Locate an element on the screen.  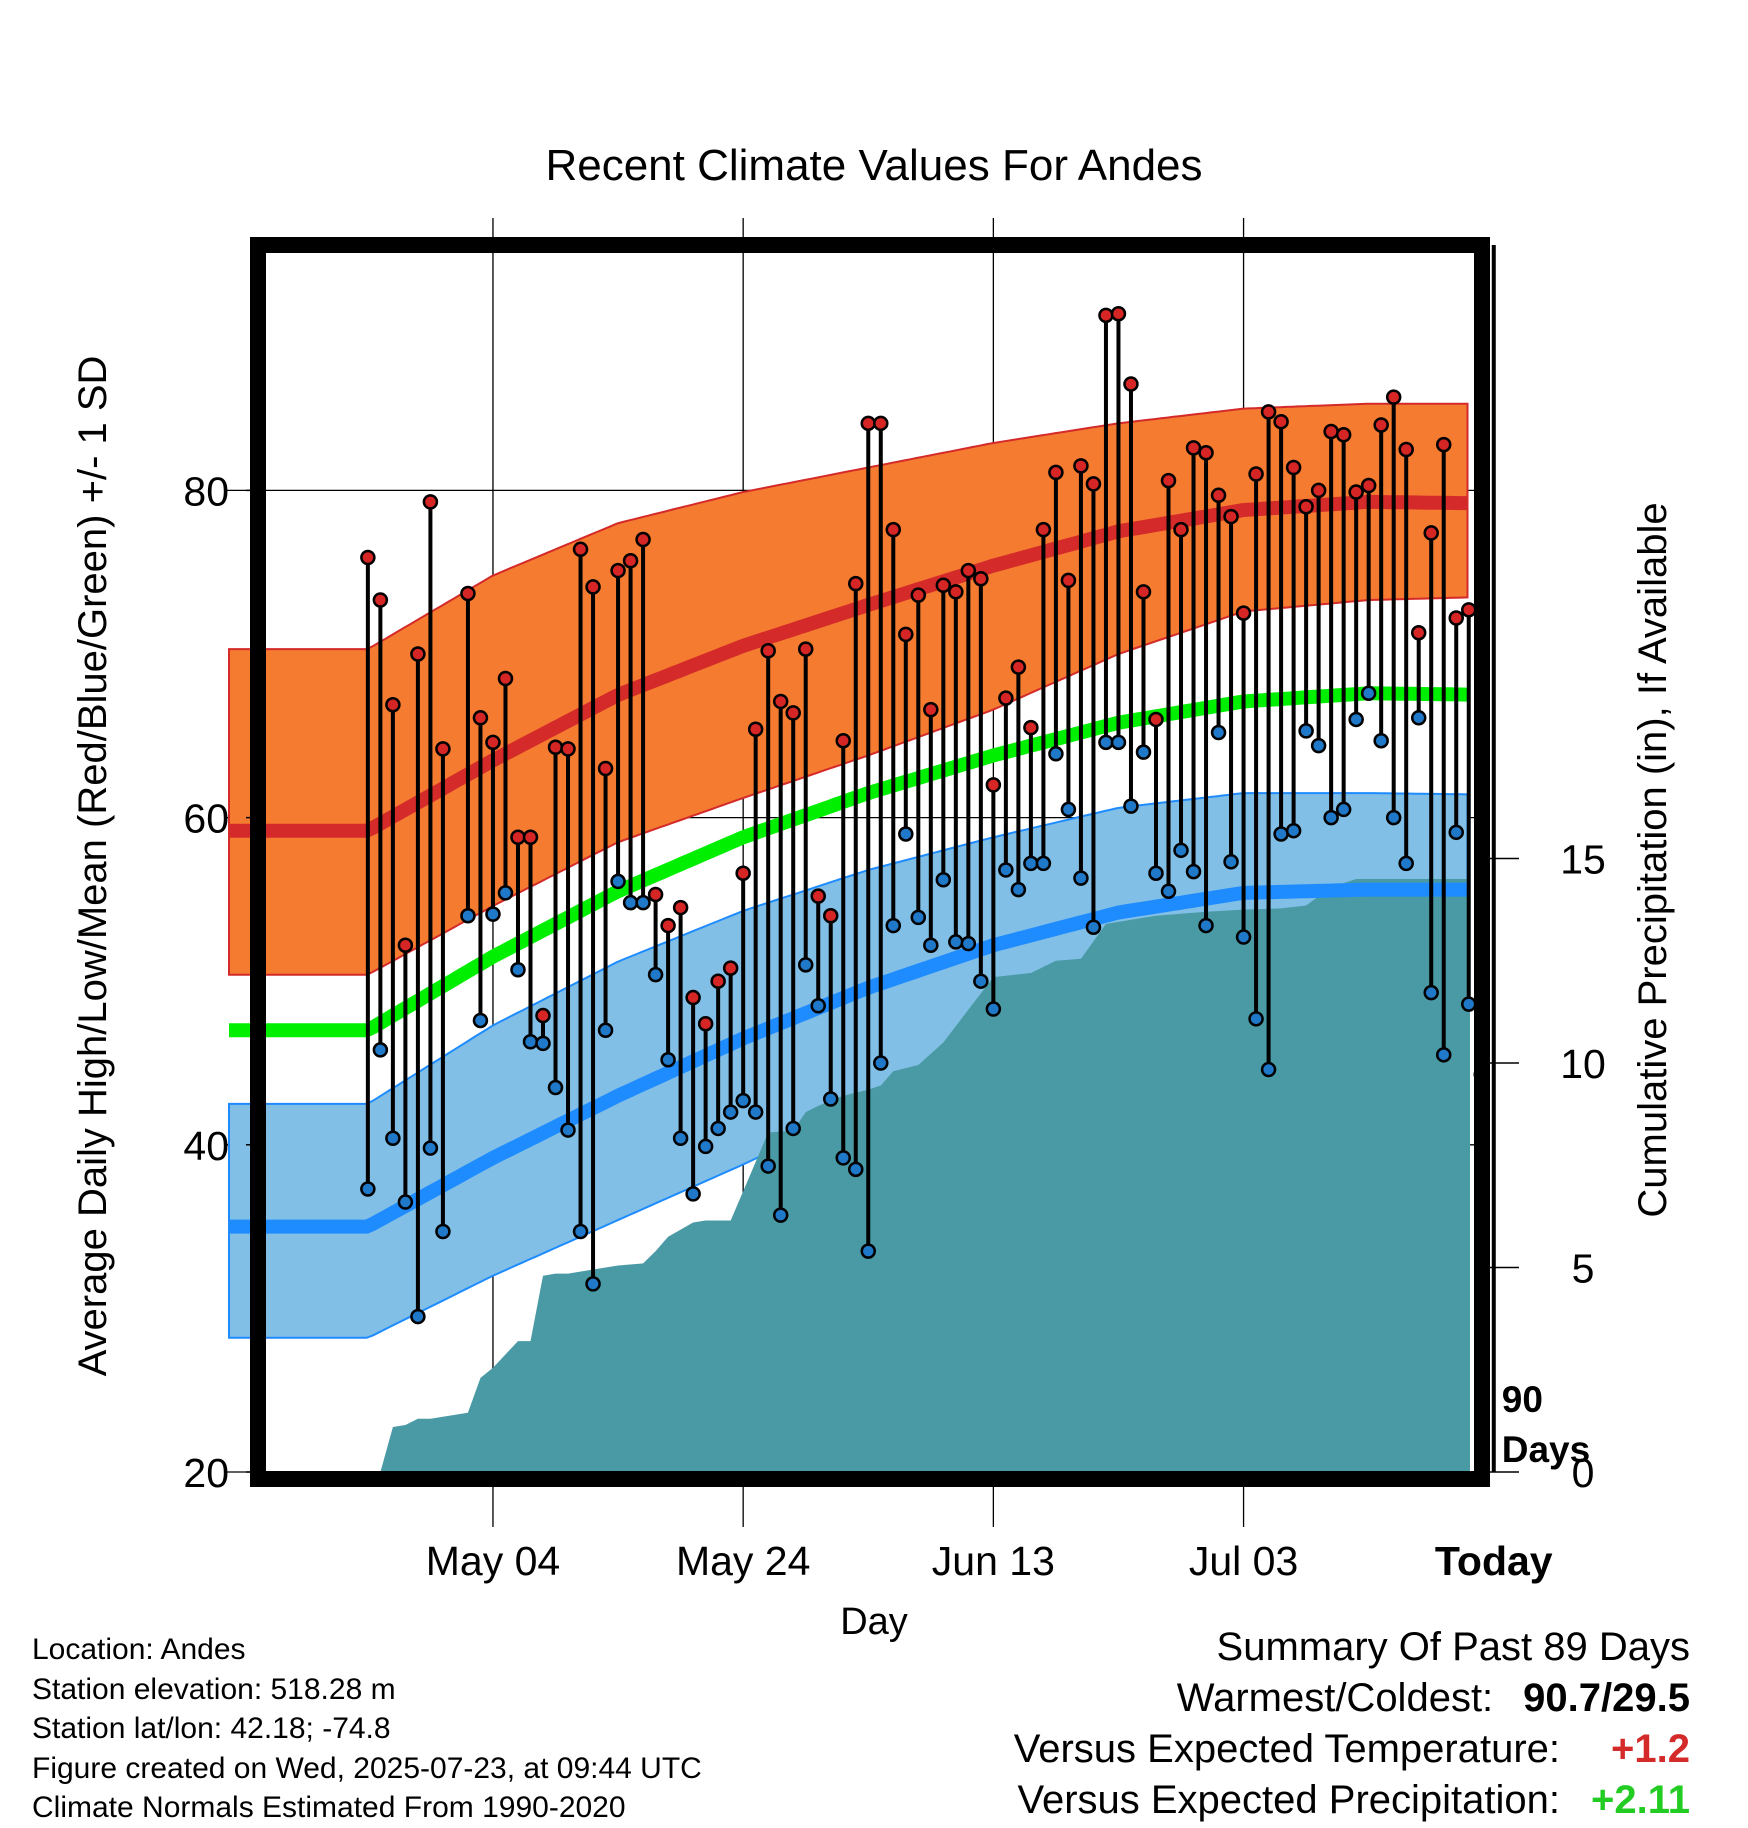
x-tick-label: Jun 13 is located at coordinates (993, 1561).